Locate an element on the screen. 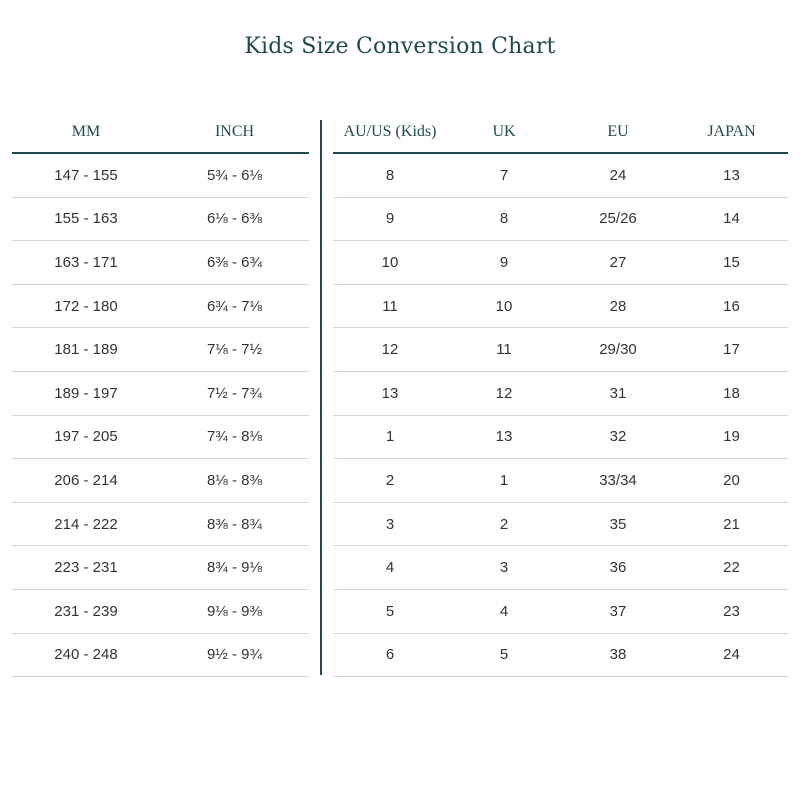 The width and height of the screenshot is (800, 800). uk-cell: 5 is located at coordinates (504, 655).